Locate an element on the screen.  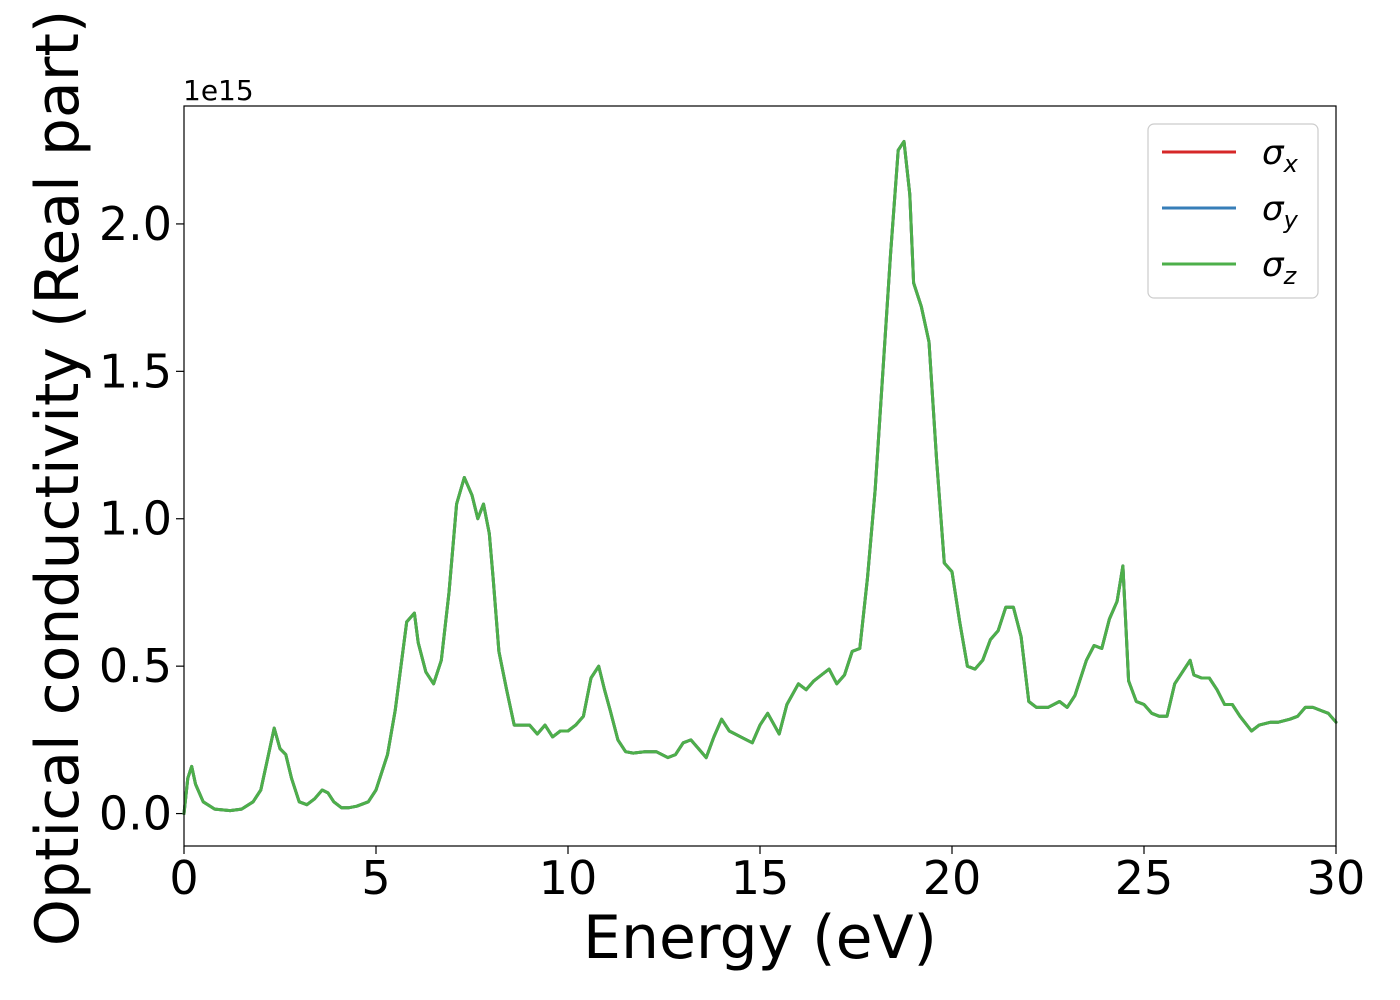
y-tick-label: 0.0 is located at coordinates (135, 814).